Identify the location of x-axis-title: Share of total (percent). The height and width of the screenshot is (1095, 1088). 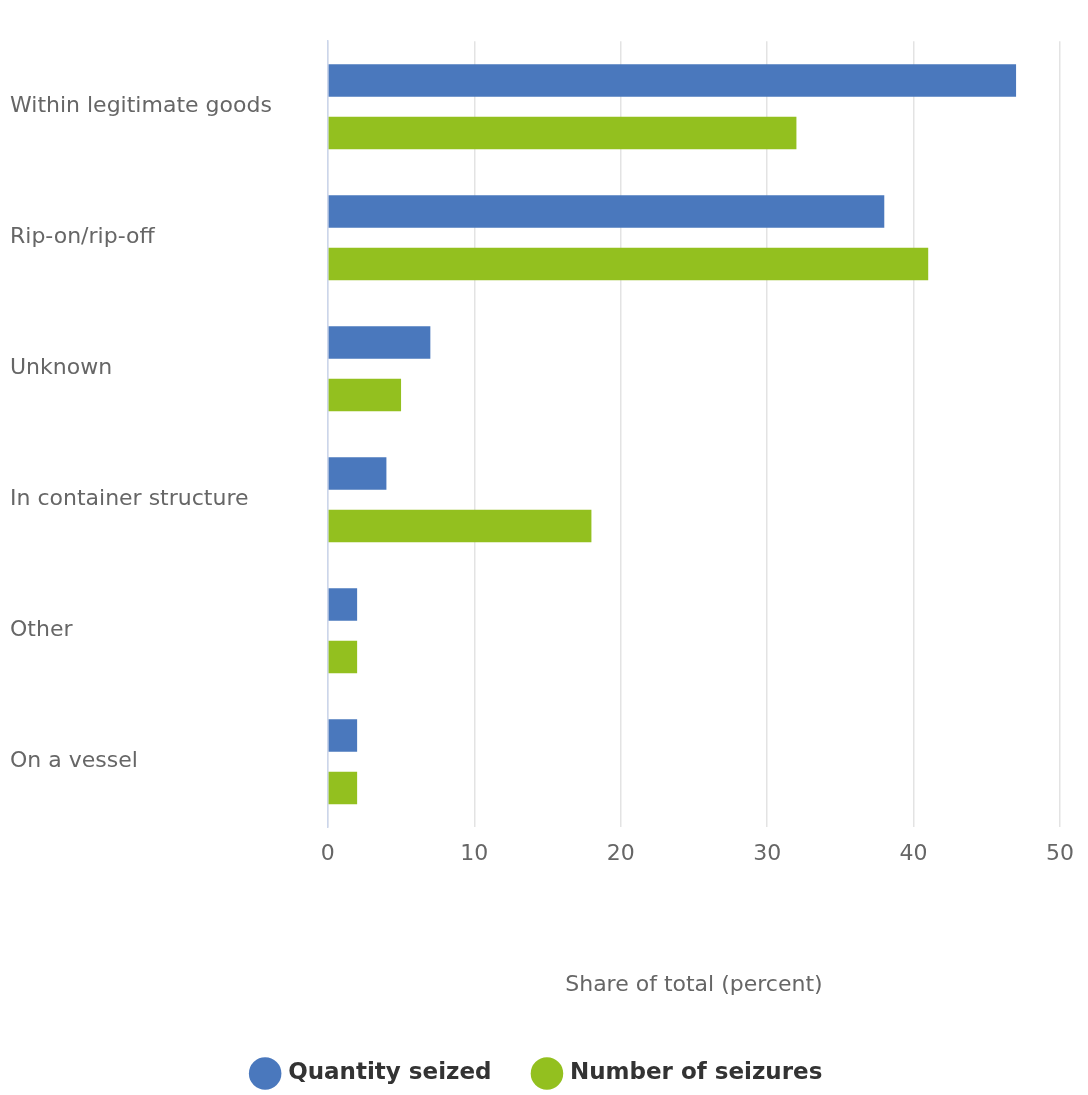
(694, 983).